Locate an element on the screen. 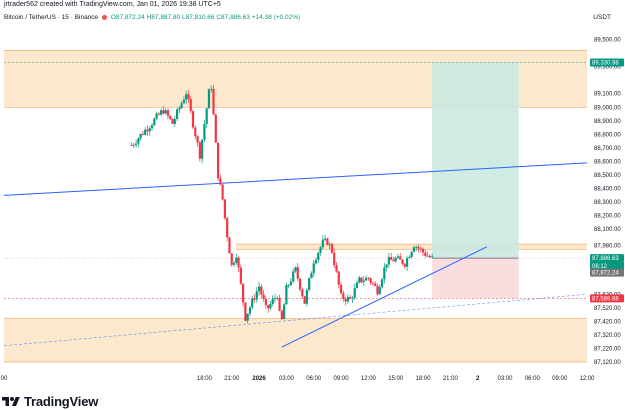 This screenshot has width=625, height=410. y-tick-label: 88,500.00 is located at coordinates (607, 176).